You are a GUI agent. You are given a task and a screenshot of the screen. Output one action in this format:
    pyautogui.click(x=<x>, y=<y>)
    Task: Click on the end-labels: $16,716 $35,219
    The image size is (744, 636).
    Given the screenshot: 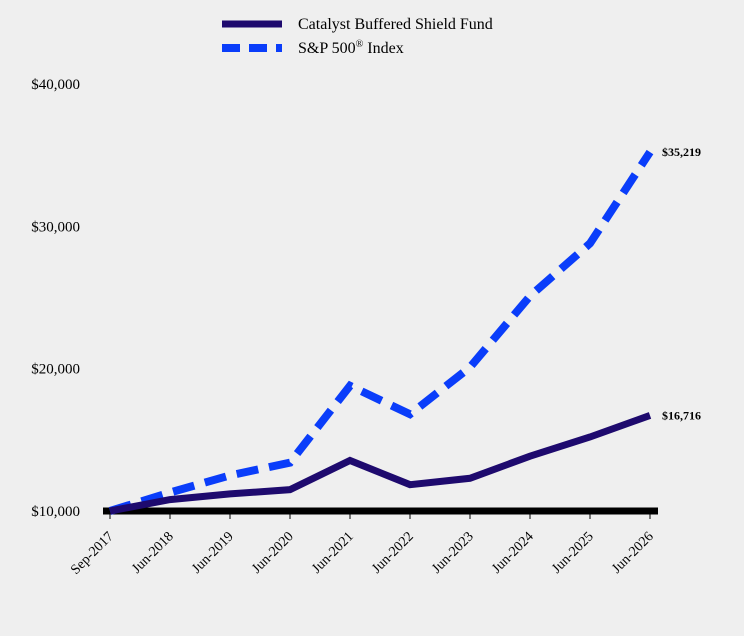 What is the action you would take?
    pyautogui.click(x=681, y=283)
    